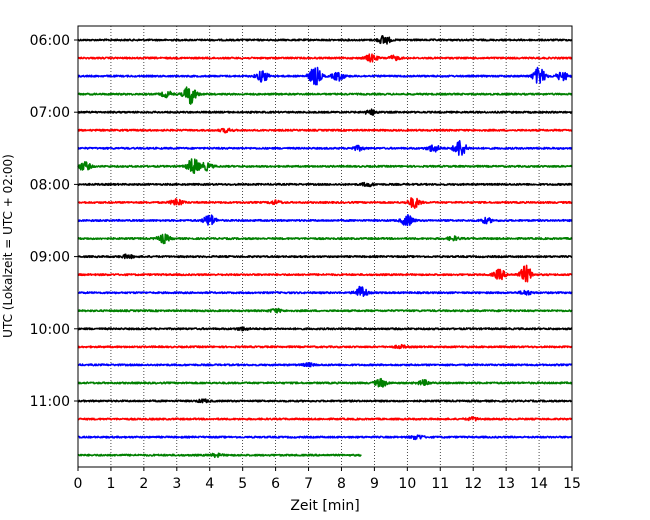 This screenshot has height=520, width=650. I want to click on y-tick-label: 11:00, so click(50, 402).